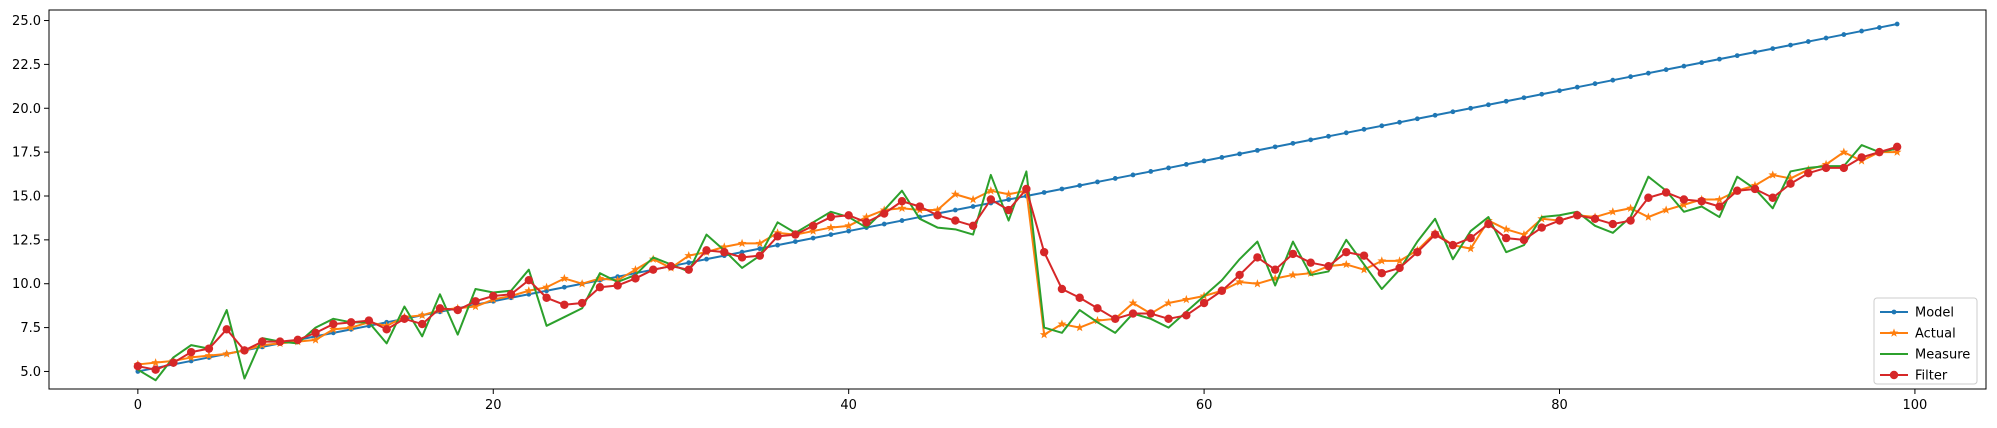 The height and width of the screenshot is (428, 1997). What do you see at coordinates (26, 21) in the screenshot?
I see `y-tick-label: 25.0` at bounding box center [26, 21].